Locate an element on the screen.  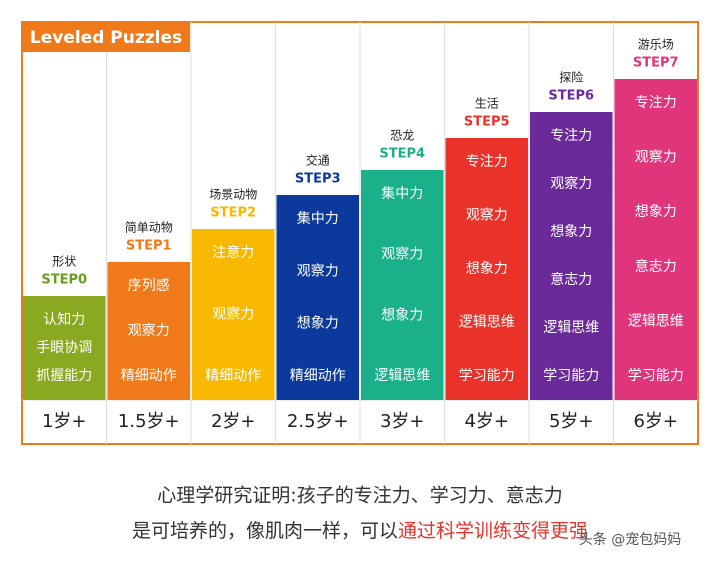
column-title: 交通 is located at coordinates (318, 160).